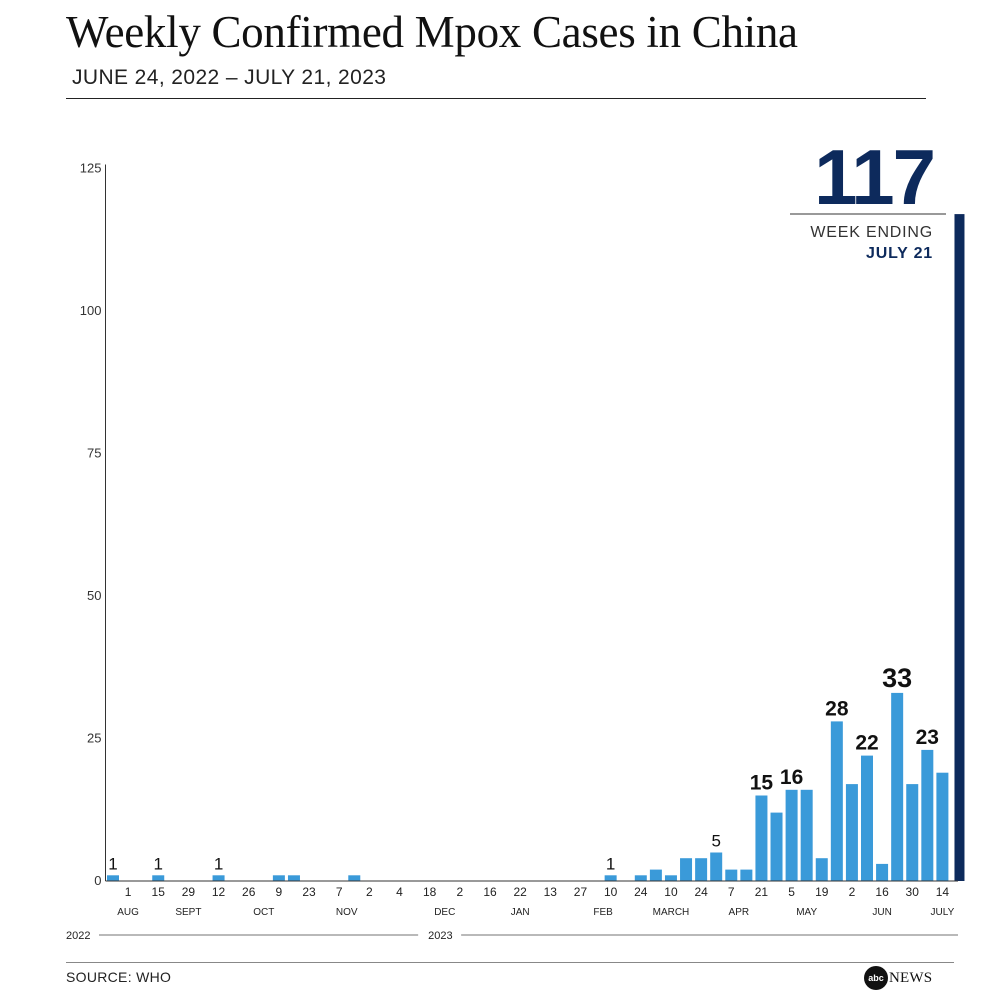 Image resolution: width=992 pixels, height=992 pixels. What do you see at coordinates (911, 977) in the screenshot?
I see `news-logo-text: NEWS` at bounding box center [911, 977].